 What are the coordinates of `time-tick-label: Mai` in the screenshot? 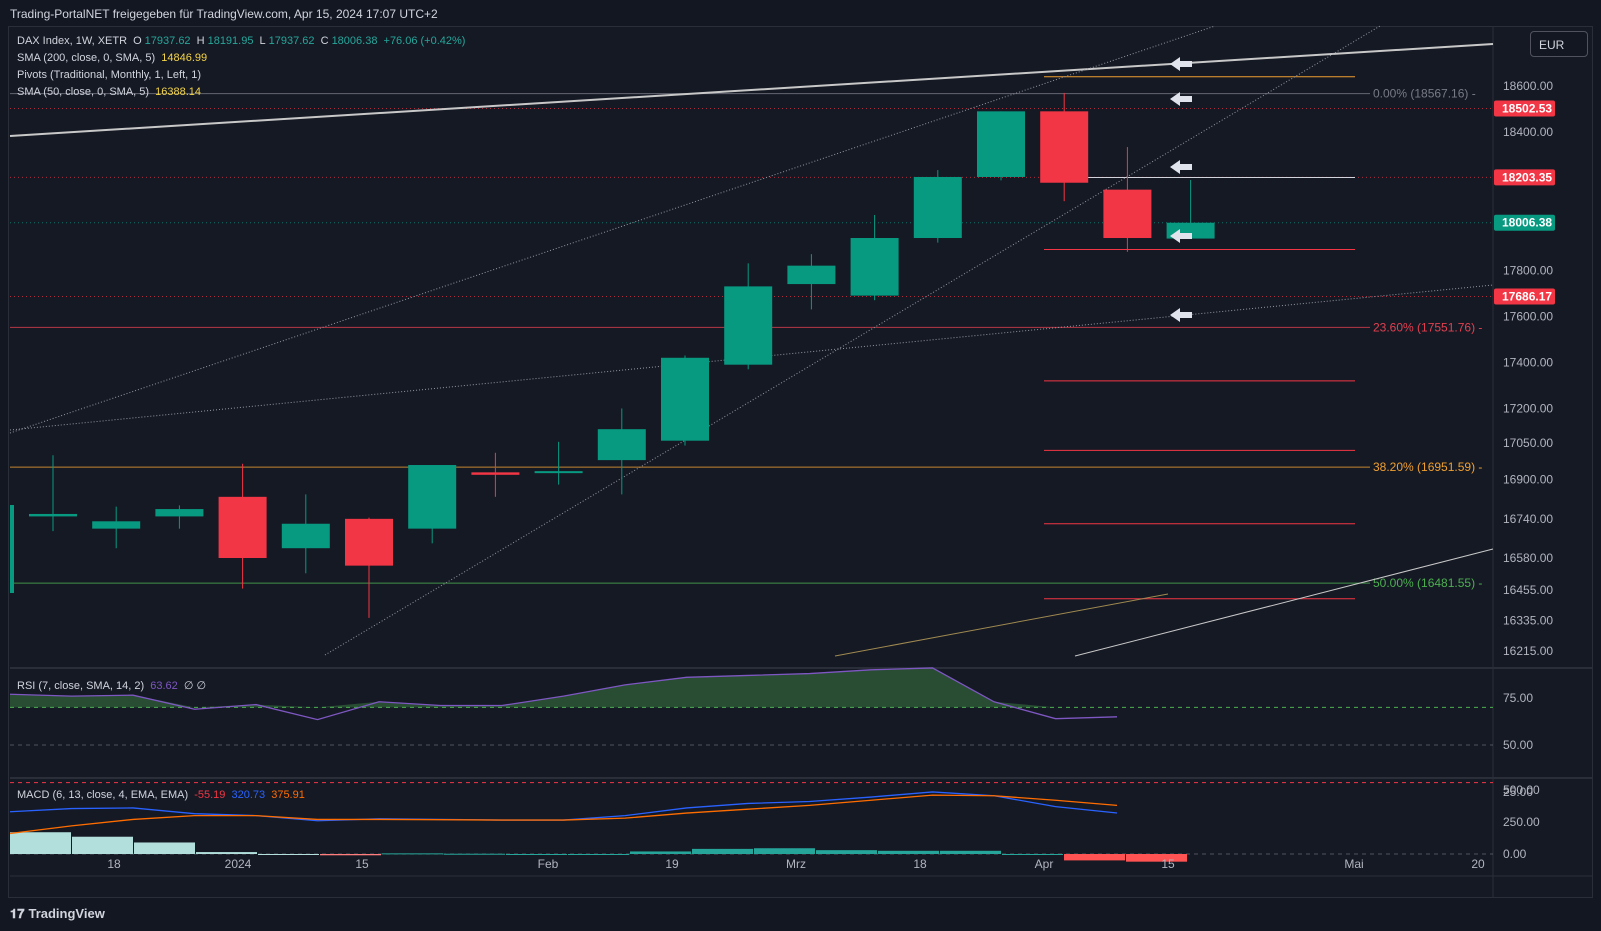 It's located at (1353, 864).